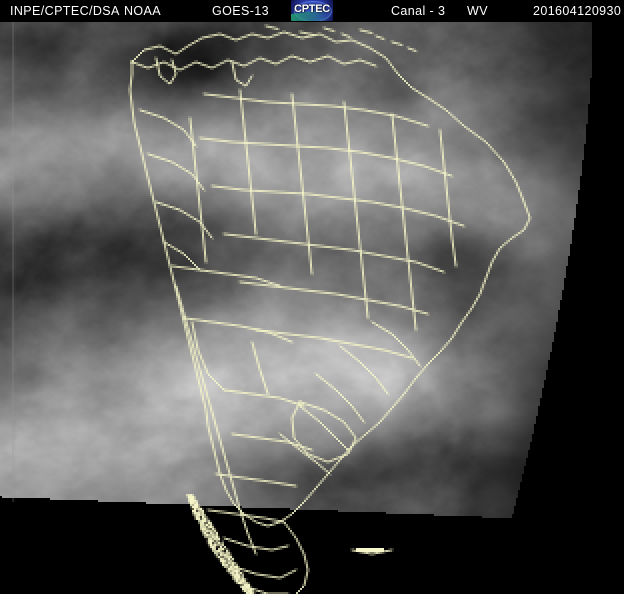 The width and height of the screenshot is (624, 594). Describe the element at coordinates (418, 11) in the screenshot. I see `header-channel-label: Canal - 3` at that location.